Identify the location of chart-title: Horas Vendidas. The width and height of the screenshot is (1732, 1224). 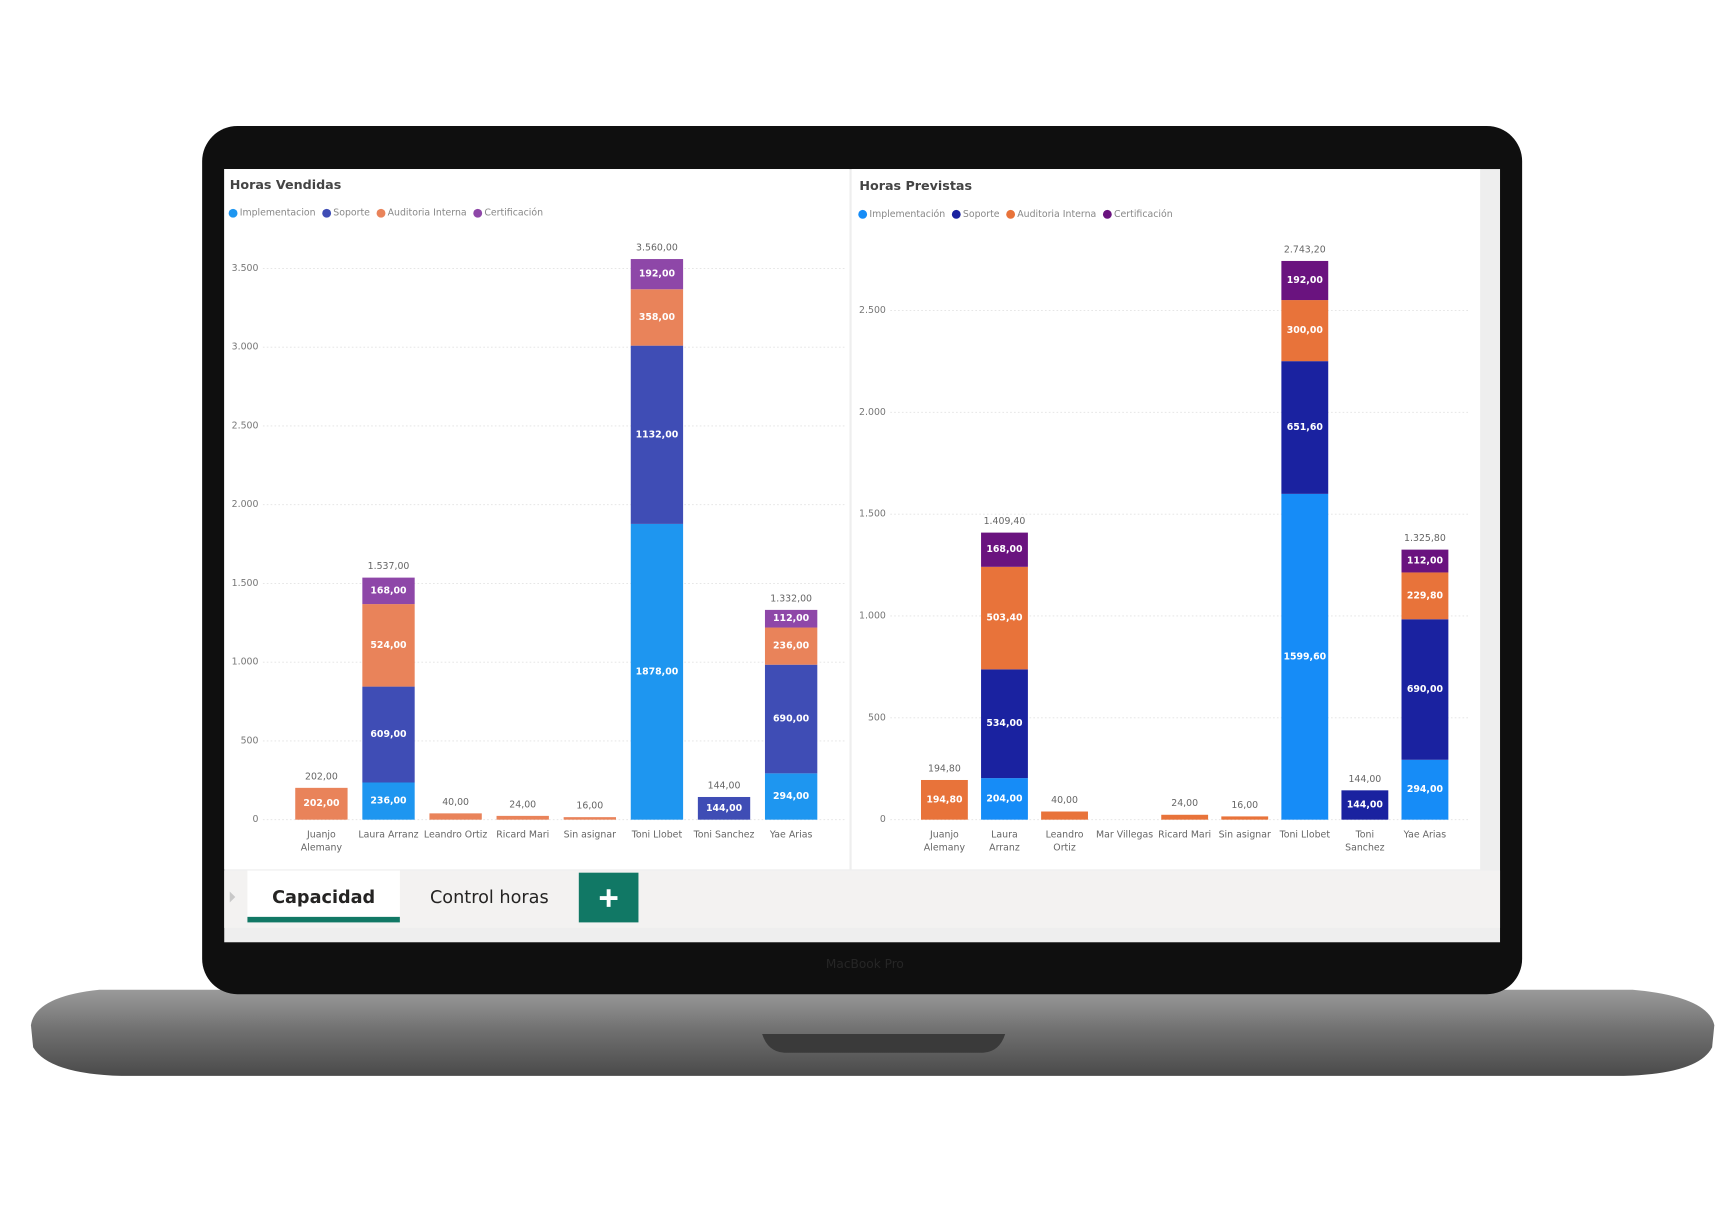
(286, 184).